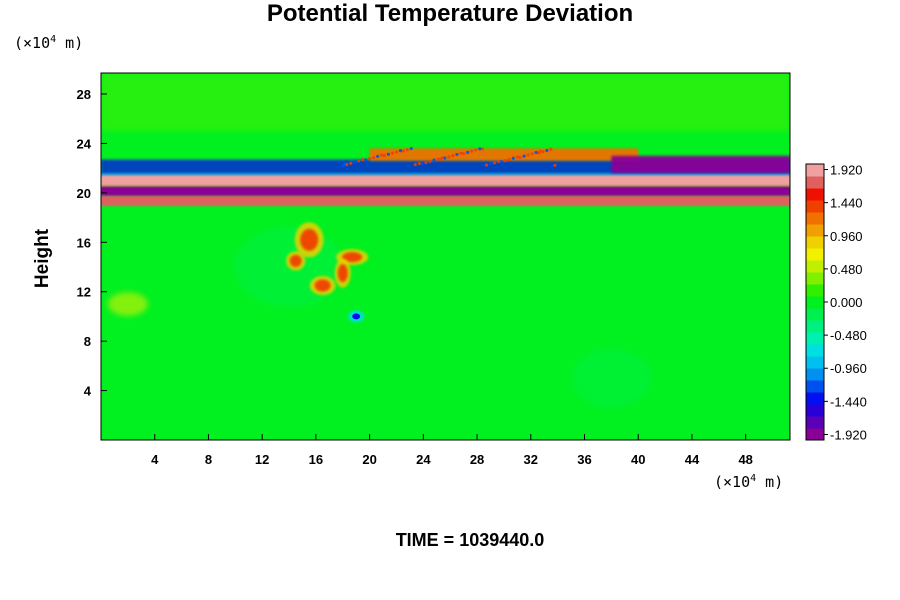  I want to click on y-tick-label: 12, so click(84, 292).